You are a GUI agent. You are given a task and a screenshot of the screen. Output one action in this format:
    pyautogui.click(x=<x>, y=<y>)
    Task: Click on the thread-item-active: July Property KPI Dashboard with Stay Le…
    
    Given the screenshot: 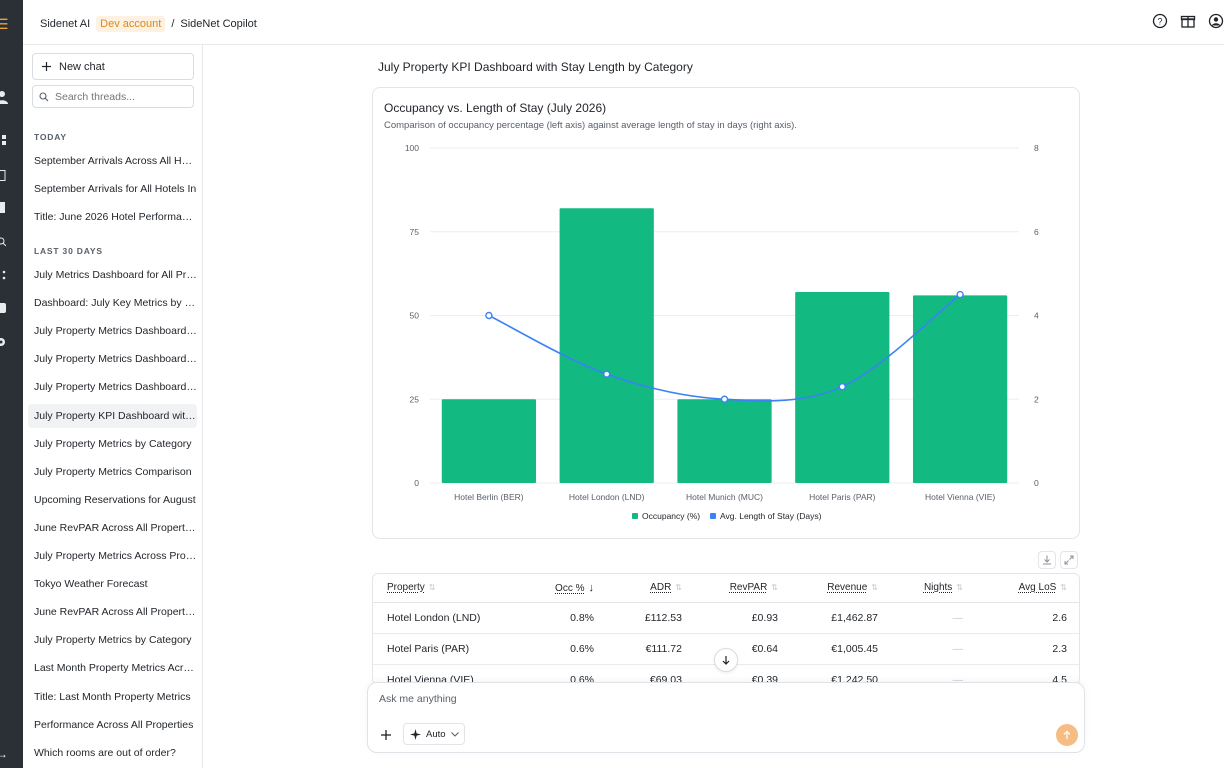 What is the action you would take?
    pyautogui.click(x=112, y=416)
    